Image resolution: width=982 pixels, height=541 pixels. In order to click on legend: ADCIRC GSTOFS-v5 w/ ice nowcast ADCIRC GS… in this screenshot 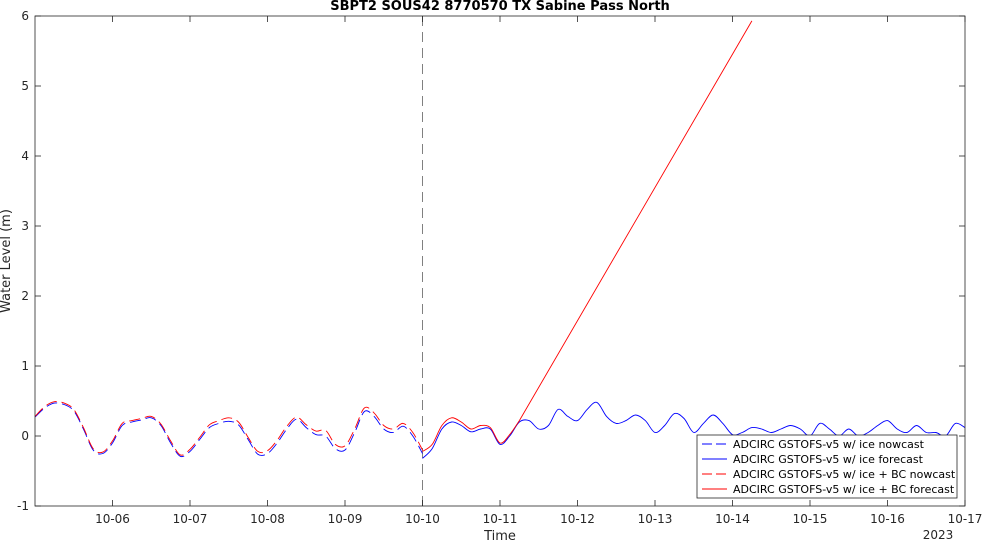, I will do `click(827, 466)`.